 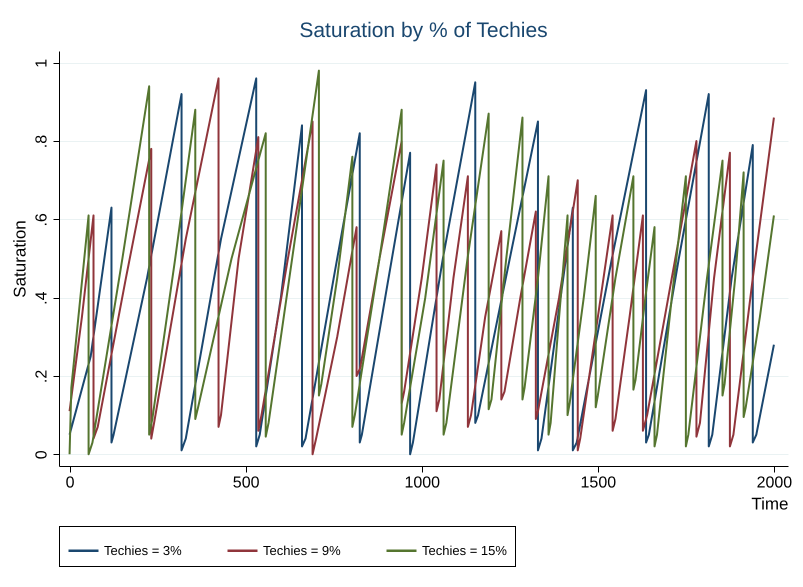 I want to click on x-tick-label: 500, so click(x=246, y=483).